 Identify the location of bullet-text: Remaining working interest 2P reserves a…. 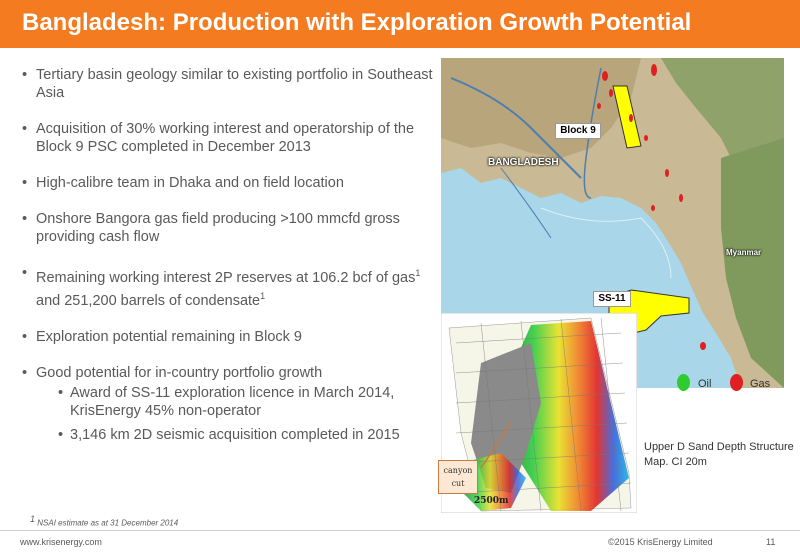
(226, 277).